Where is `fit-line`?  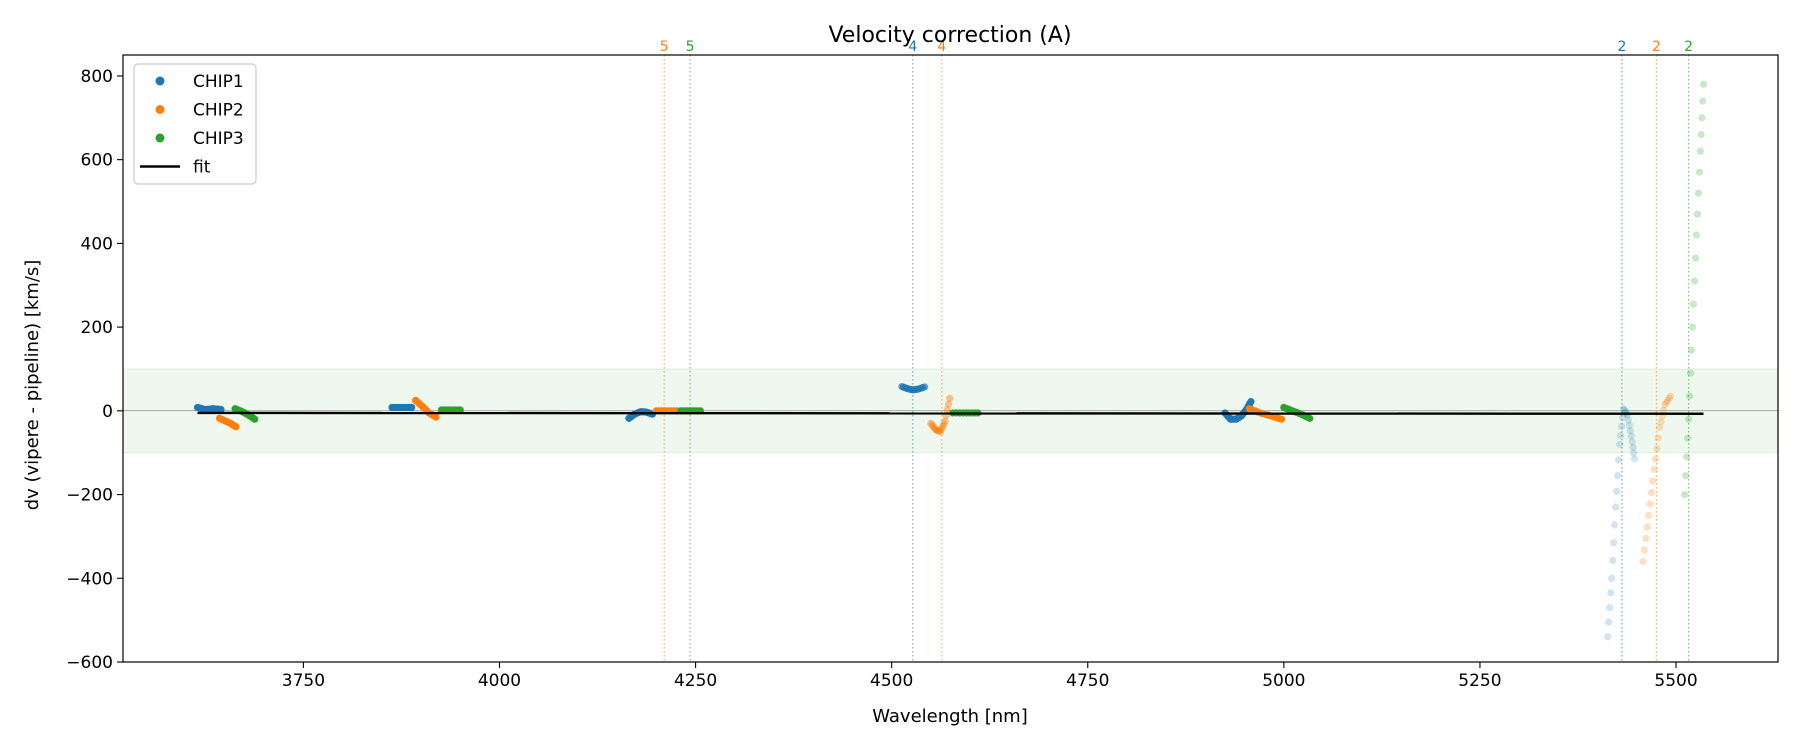 fit-line is located at coordinates (950, 413).